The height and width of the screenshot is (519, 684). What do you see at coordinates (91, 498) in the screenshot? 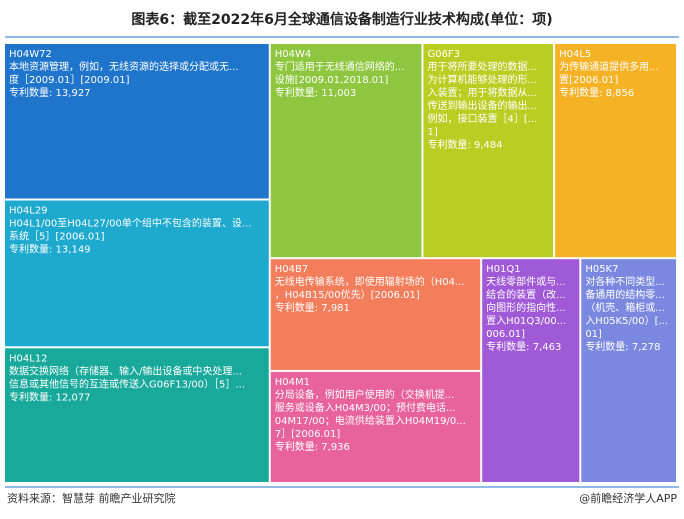
I see `source: 资料来源：智慧芽 前瞻产业研究院` at bounding box center [91, 498].